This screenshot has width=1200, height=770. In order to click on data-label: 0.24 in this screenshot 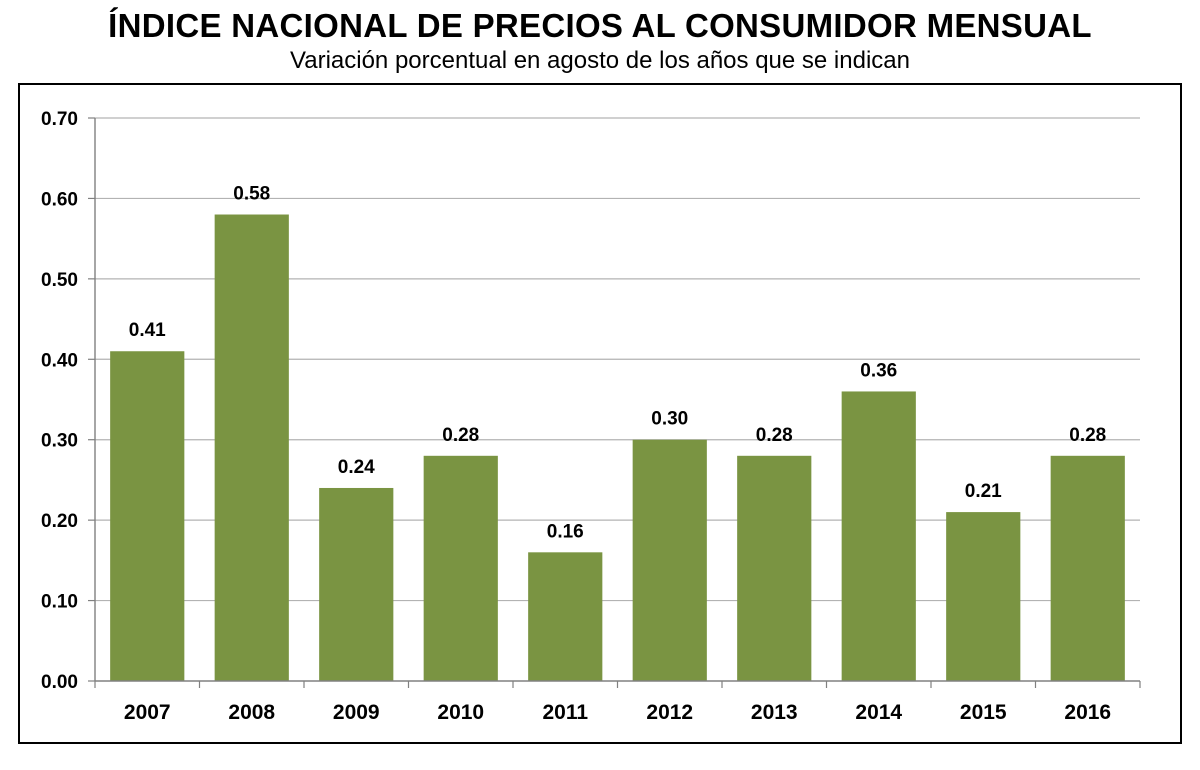, I will do `click(356, 467)`.